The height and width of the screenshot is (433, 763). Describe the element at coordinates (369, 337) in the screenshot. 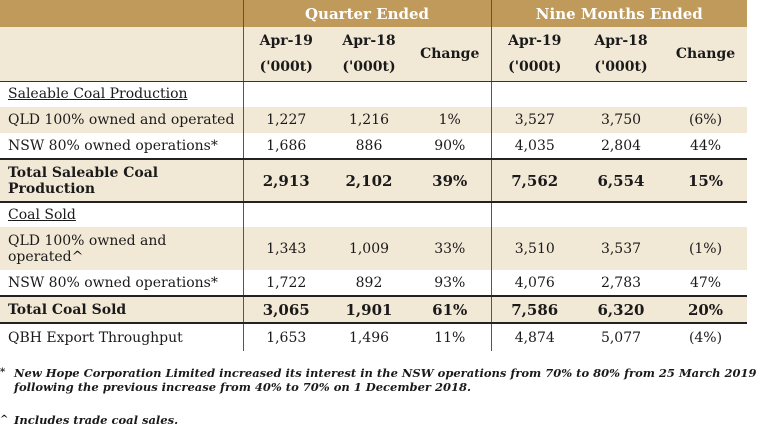

I see `cell: 1,496` at that location.